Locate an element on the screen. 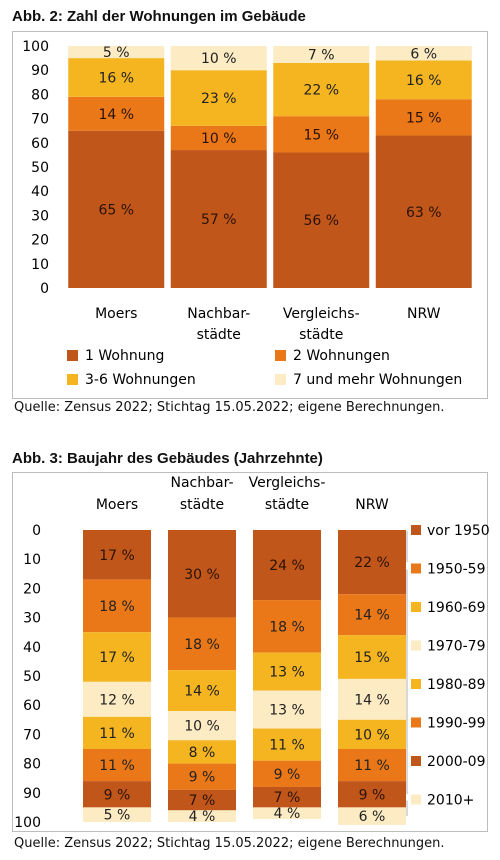 This screenshot has width=500, height=860. legend-label: 2010+ is located at coordinates (450, 801).